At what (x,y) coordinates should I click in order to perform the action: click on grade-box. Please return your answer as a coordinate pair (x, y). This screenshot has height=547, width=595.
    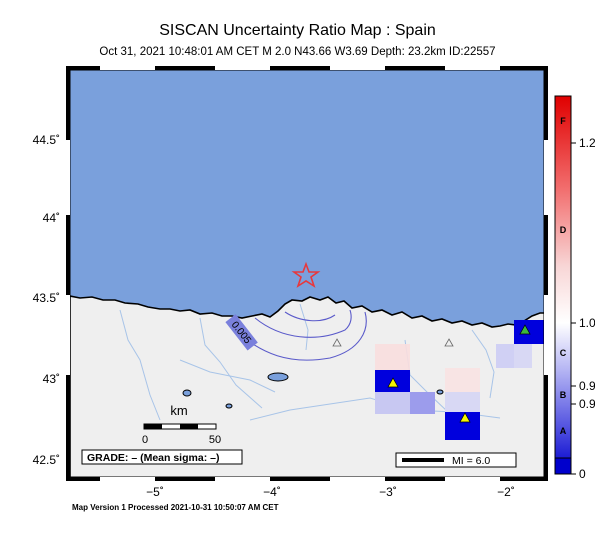
    Looking at the image, I should click on (162, 457).